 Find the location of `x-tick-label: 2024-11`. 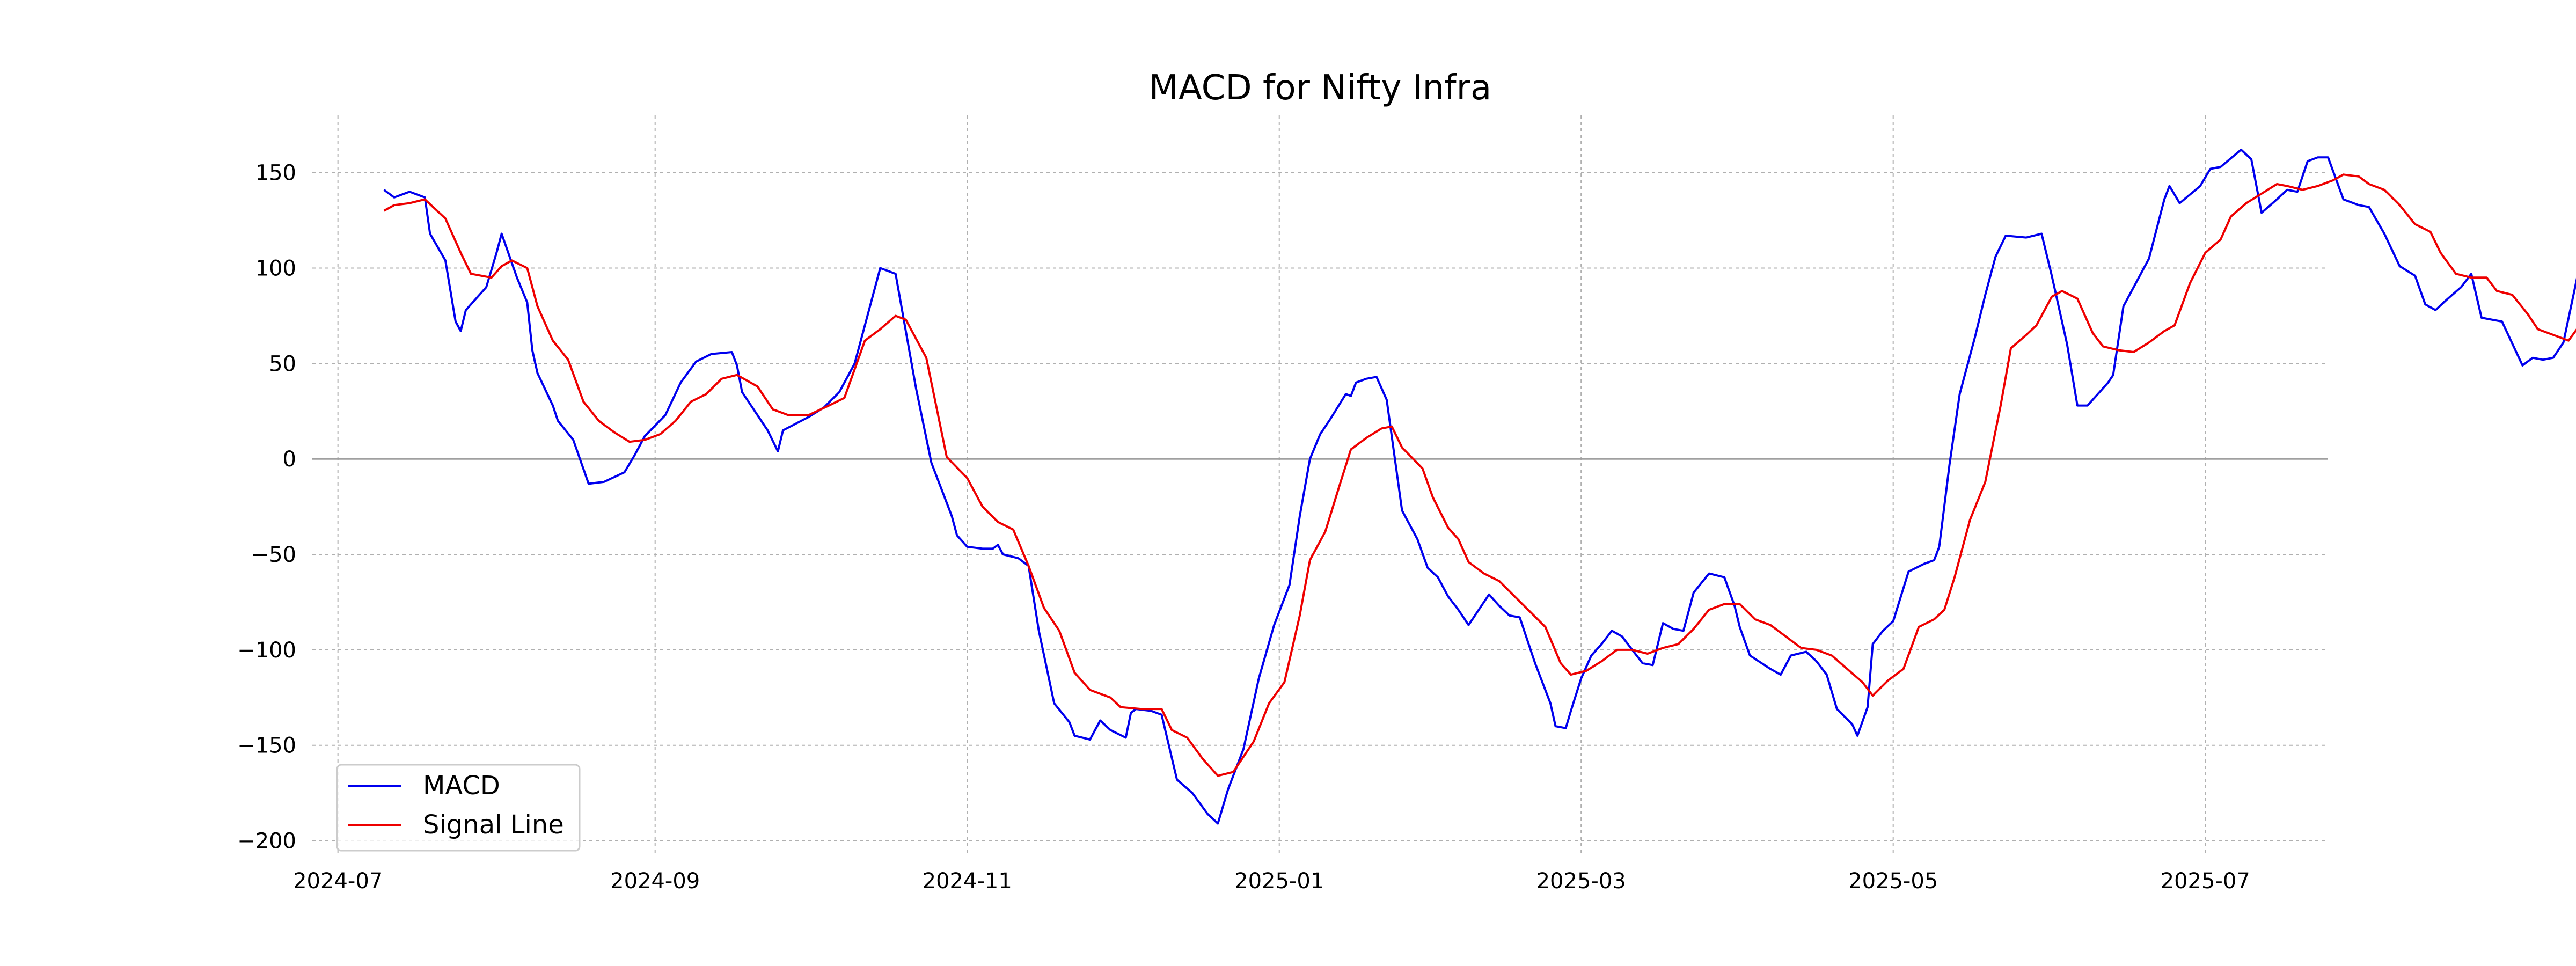

x-tick-label: 2024-11 is located at coordinates (967, 881).